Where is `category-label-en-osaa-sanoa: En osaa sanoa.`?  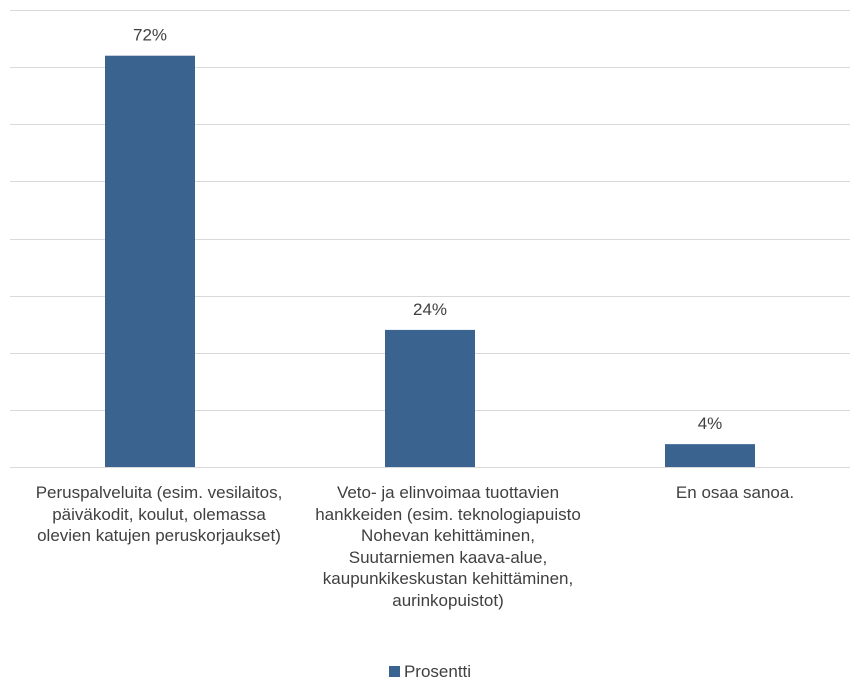
category-label-en-osaa-sanoa: En osaa sanoa. is located at coordinates (735, 492).